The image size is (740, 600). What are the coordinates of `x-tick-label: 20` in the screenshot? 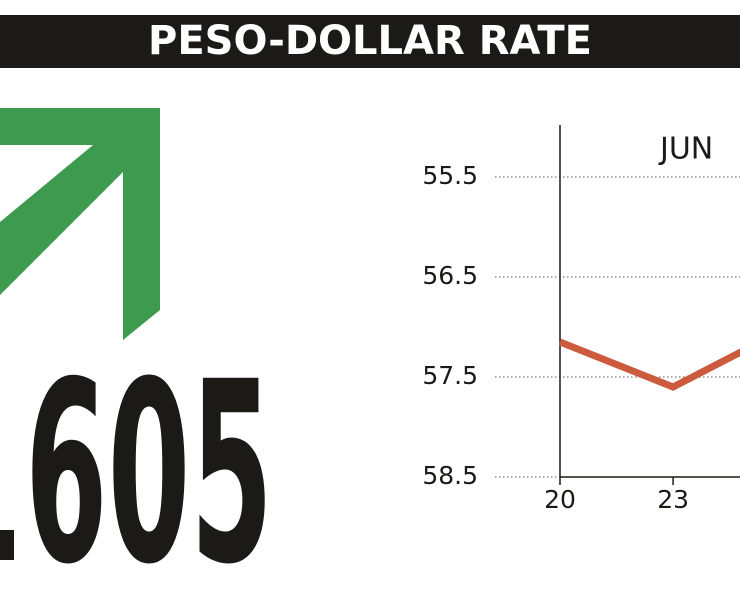 It's located at (560, 499).